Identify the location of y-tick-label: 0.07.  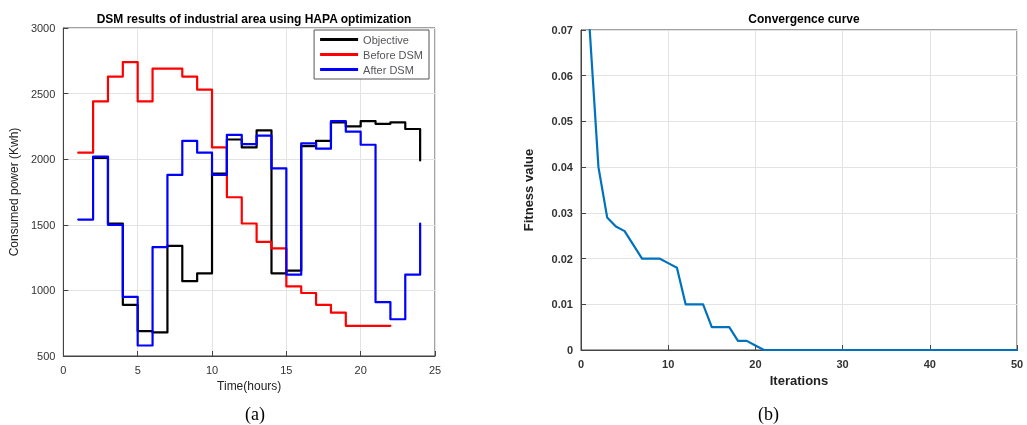
(562, 30).